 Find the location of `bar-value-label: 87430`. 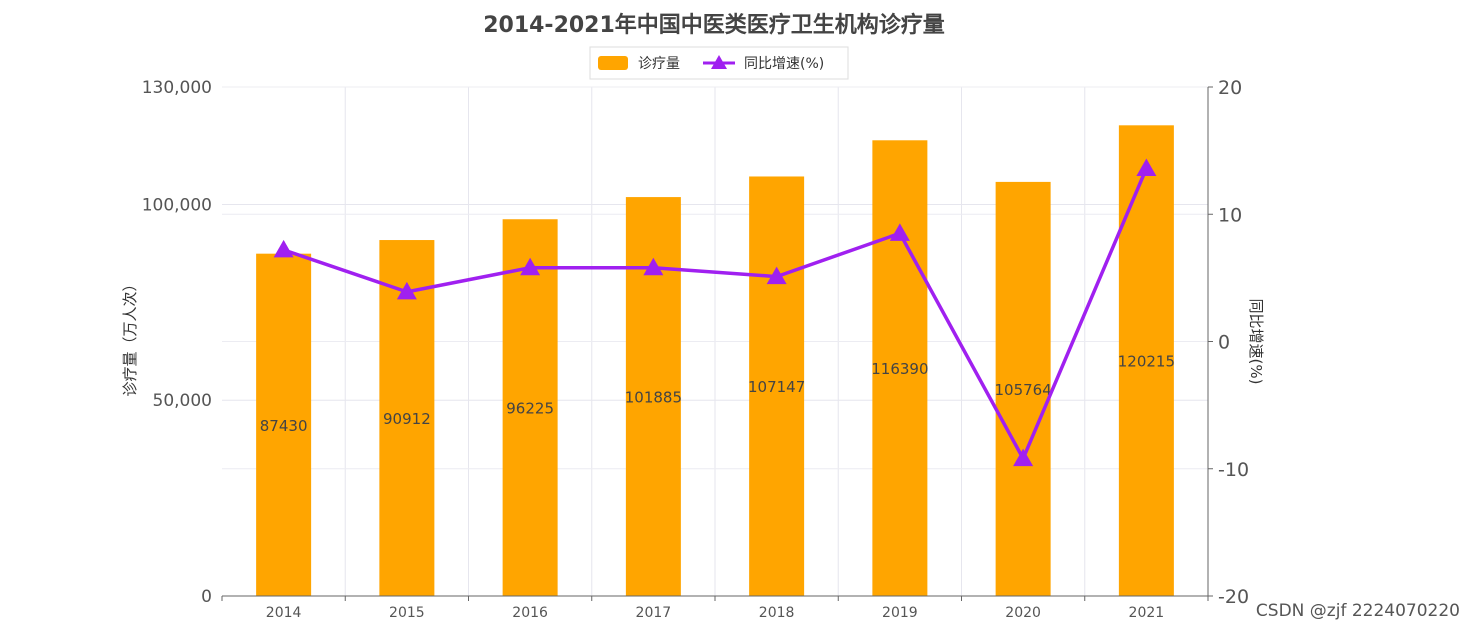

bar-value-label: 87430 is located at coordinates (284, 426).